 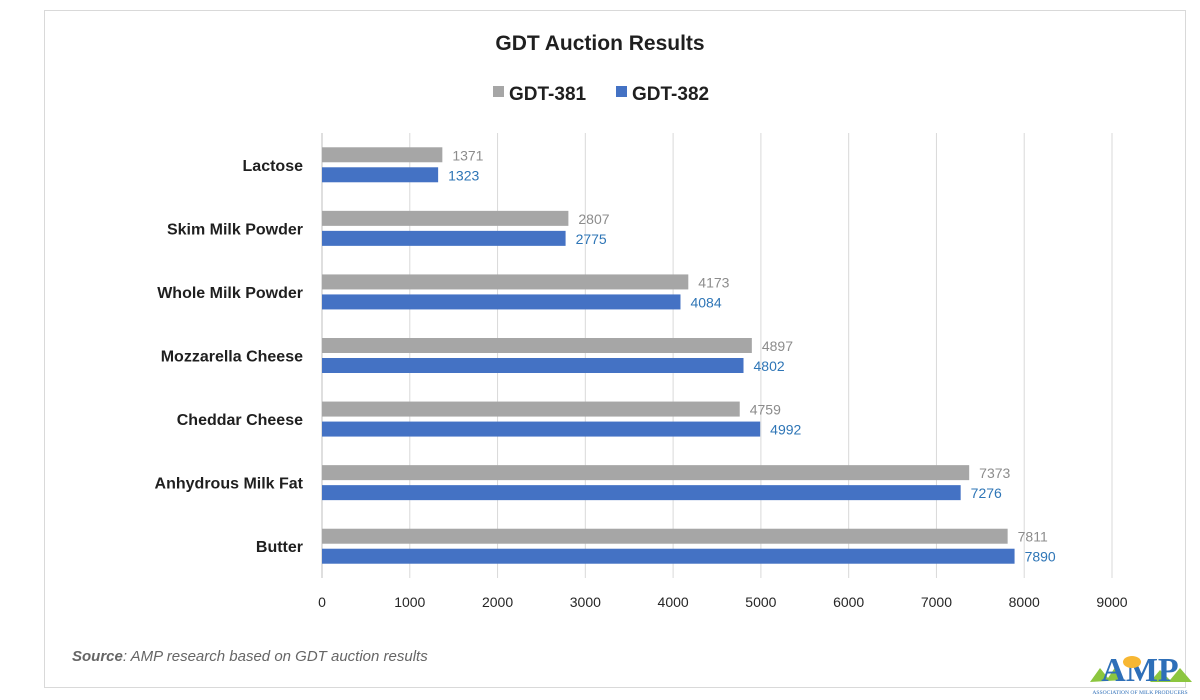 I want to click on data-label-gdt-381: 1371, so click(x=467, y=155).